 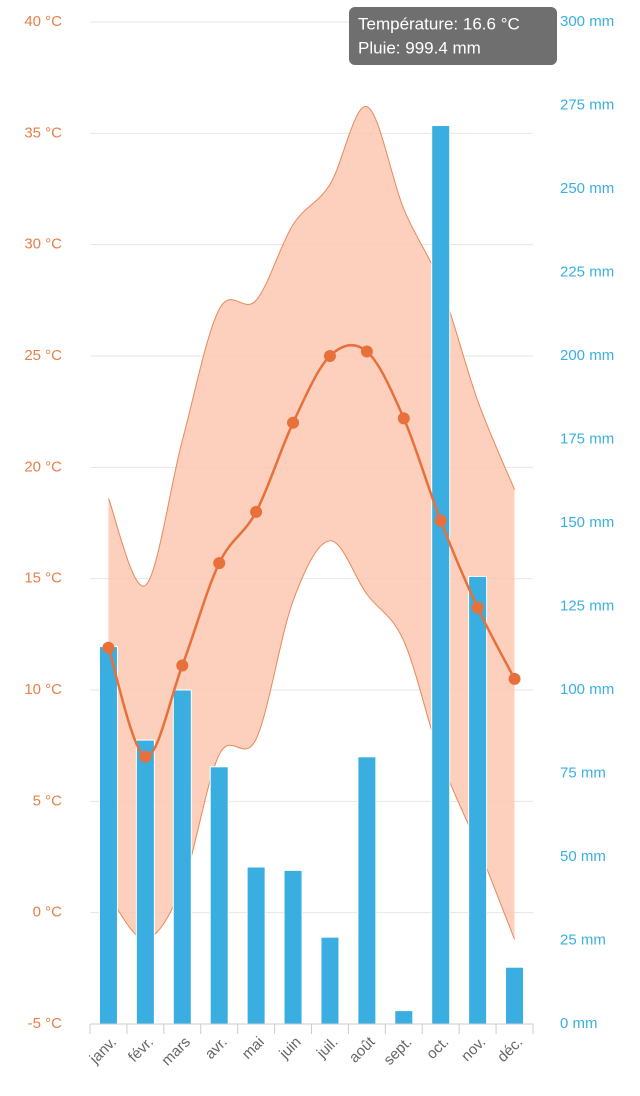 What do you see at coordinates (587, 522) in the screenshot?
I see `y2-tick-label: 150 mm` at bounding box center [587, 522].